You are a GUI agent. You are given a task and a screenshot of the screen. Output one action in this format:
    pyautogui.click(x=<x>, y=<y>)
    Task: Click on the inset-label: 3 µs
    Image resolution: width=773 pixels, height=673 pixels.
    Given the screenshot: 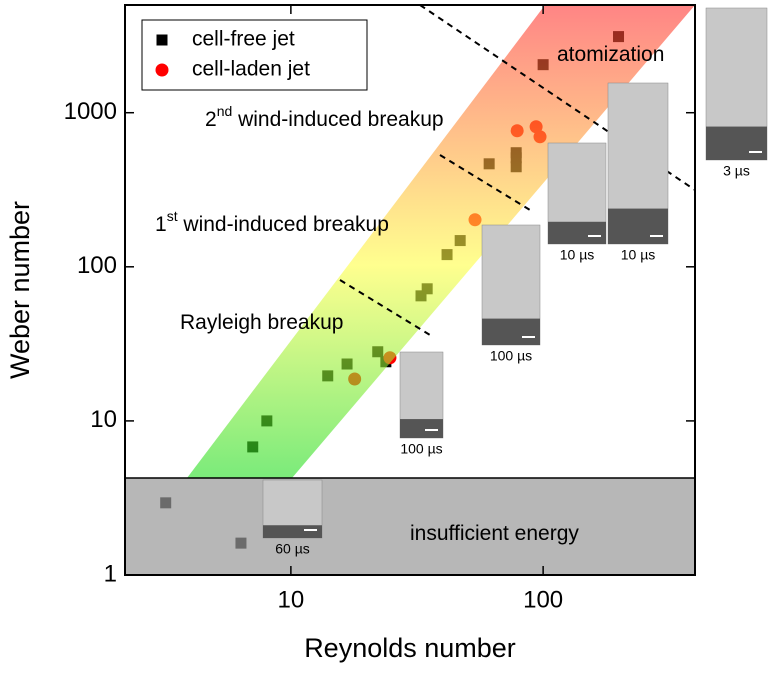 What is the action you would take?
    pyautogui.click(x=736, y=171)
    